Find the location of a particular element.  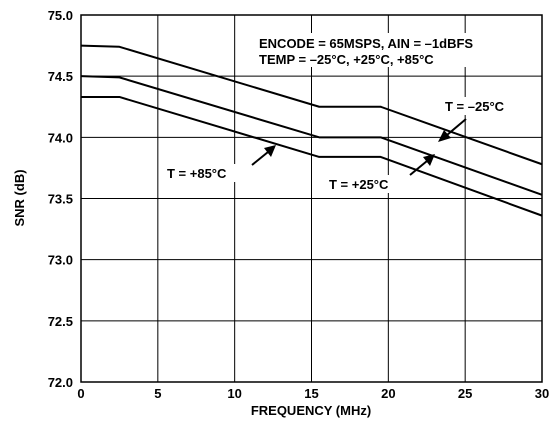

x-tick-label: 25 is located at coordinates (465, 393).